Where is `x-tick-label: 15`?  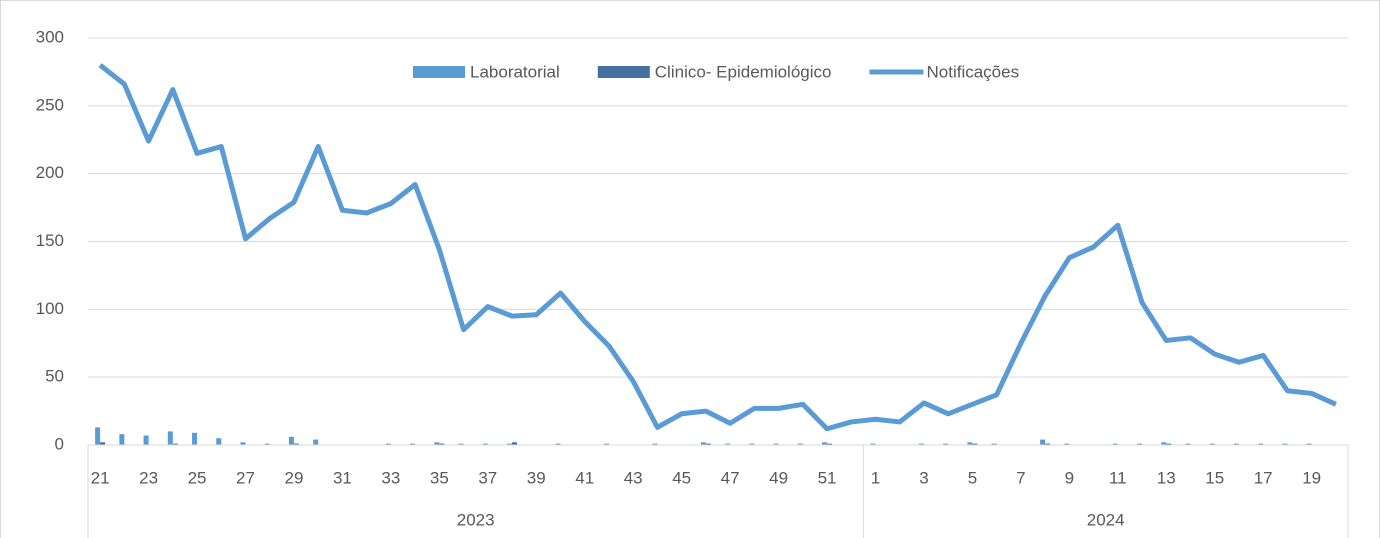 x-tick-label: 15 is located at coordinates (1214, 477).